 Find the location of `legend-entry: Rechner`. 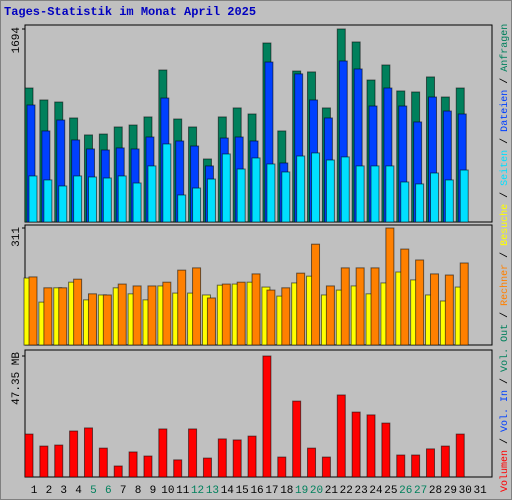

legend-entry: Rechner is located at coordinates (505, 285).